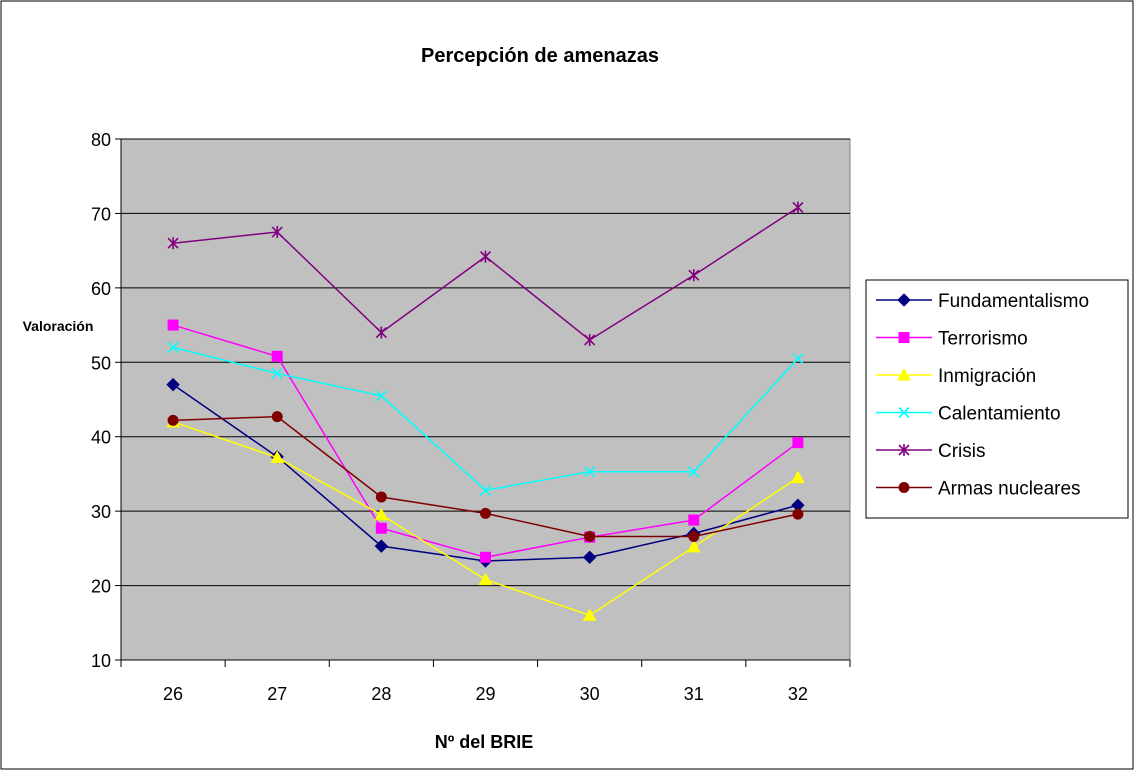  What do you see at coordinates (101, 512) in the screenshot?
I see `y-tick-label: 30` at bounding box center [101, 512].